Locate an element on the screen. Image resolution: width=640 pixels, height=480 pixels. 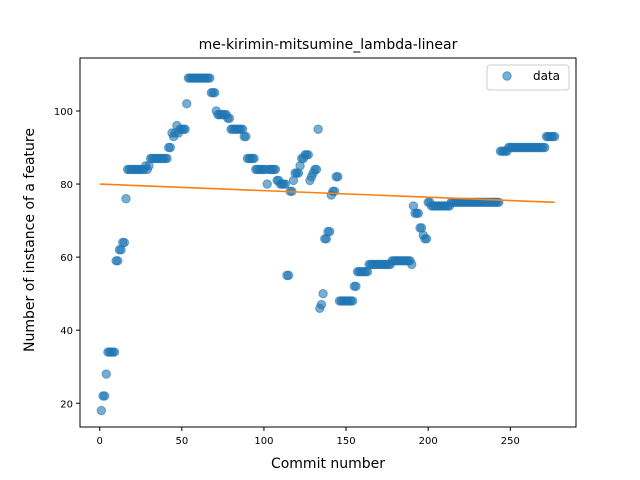
y-tick-label: 20 is located at coordinates (66, 404).